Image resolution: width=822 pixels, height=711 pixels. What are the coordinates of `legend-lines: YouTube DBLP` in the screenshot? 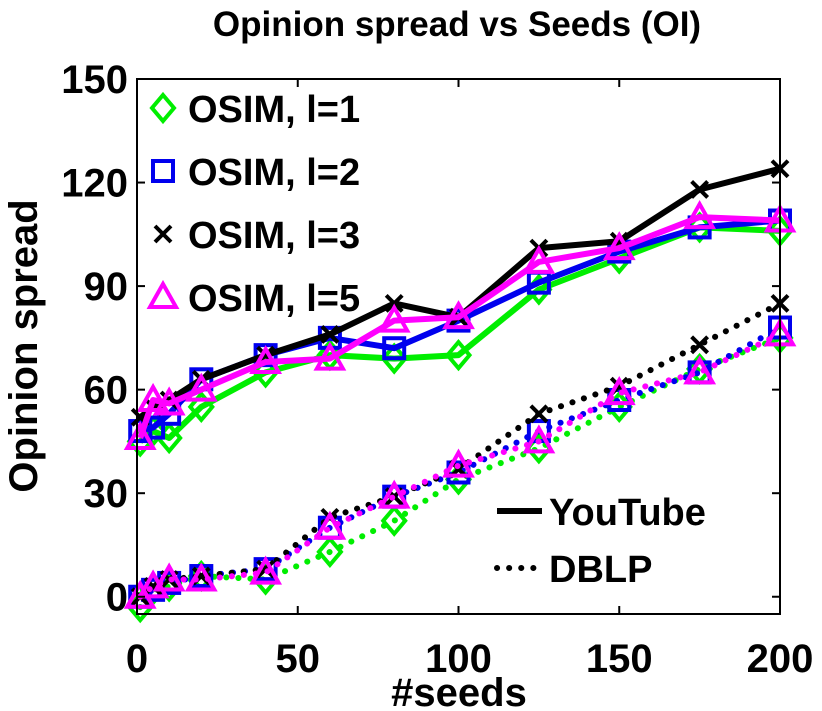 It's located at (600, 541).